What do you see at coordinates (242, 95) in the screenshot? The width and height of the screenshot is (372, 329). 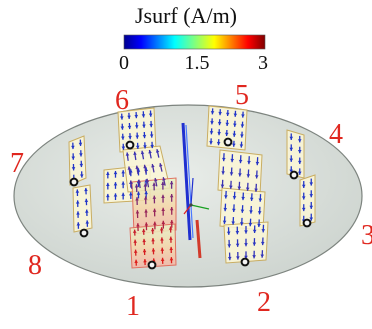 I see `port-label-5: 5` at bounding box center [242, 95].